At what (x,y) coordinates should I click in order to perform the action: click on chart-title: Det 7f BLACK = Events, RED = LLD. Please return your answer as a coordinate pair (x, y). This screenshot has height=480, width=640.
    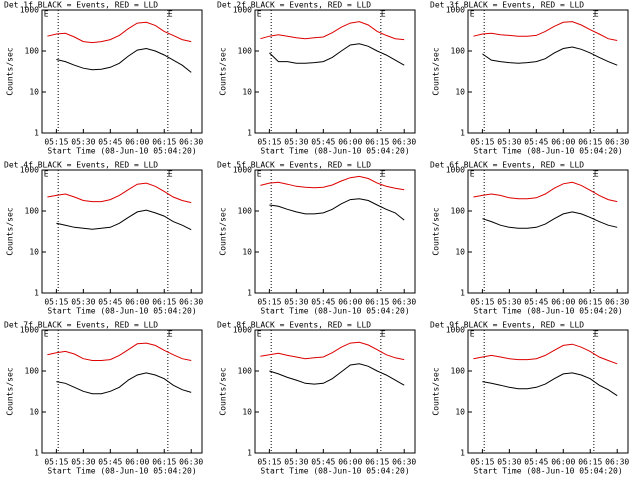
    Looking at the image, I should click on (81, 325).